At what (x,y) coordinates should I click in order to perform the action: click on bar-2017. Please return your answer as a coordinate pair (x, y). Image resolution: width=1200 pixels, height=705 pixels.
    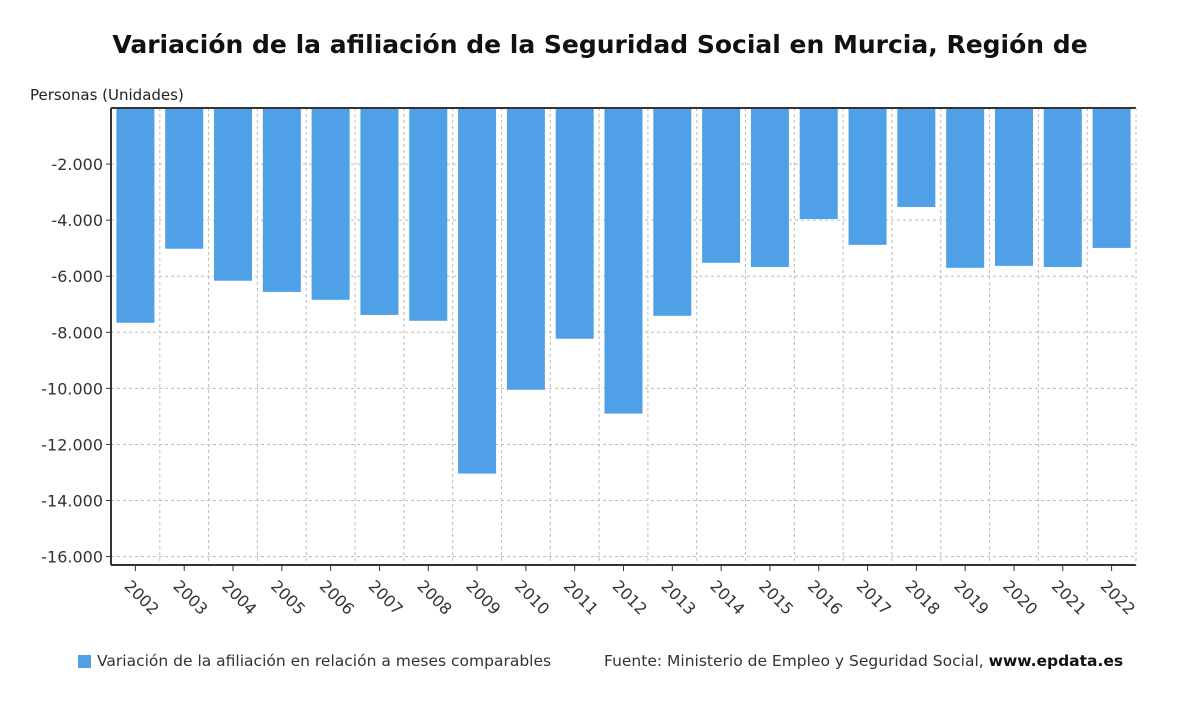
    Looking at the image, I should click on (867, 176).